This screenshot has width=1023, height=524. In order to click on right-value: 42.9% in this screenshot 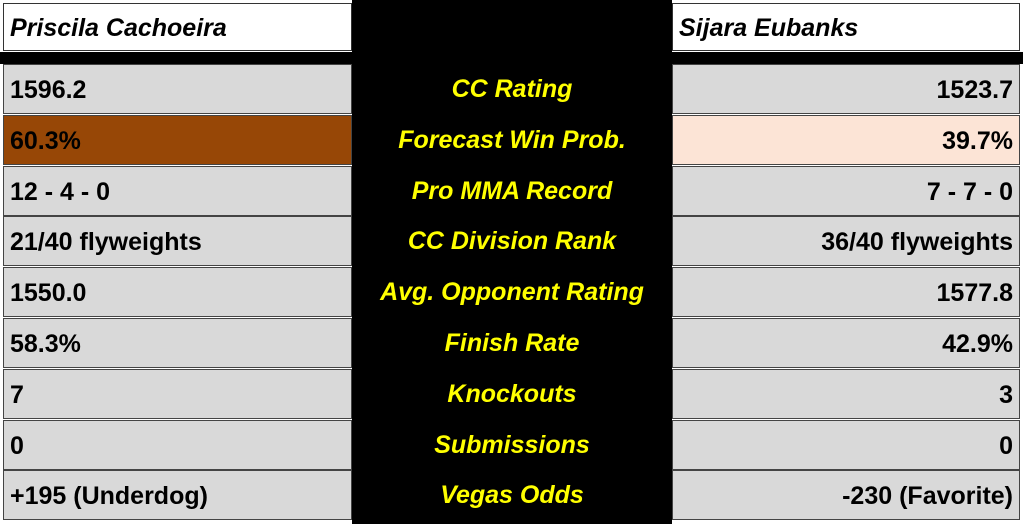, I will do `click(846, 343)`.